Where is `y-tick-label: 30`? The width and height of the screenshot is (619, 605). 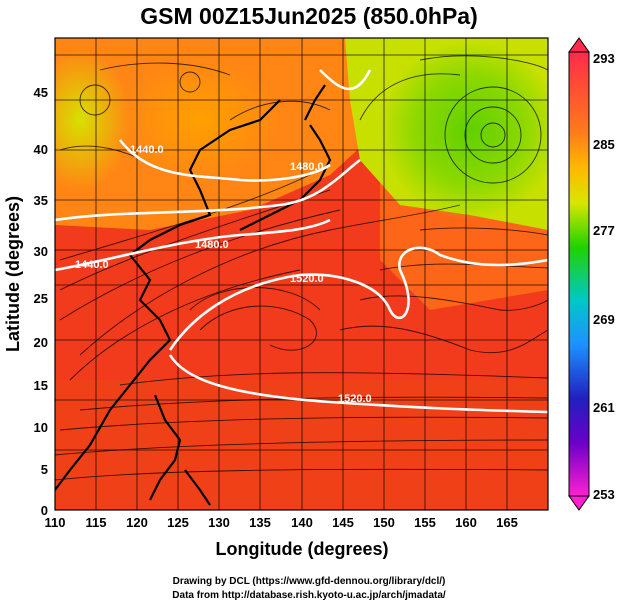
y-tick-label: 30 is located at coordinates (41, 251).